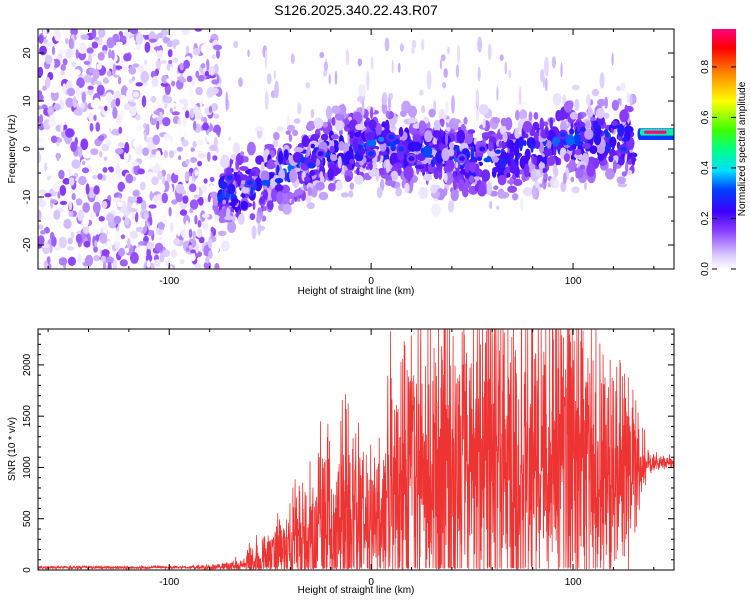  Describe the element at coordinates (742, 148) in the screenshot. I see `colorbar-label: Normalized spectral amplitude` at that location.